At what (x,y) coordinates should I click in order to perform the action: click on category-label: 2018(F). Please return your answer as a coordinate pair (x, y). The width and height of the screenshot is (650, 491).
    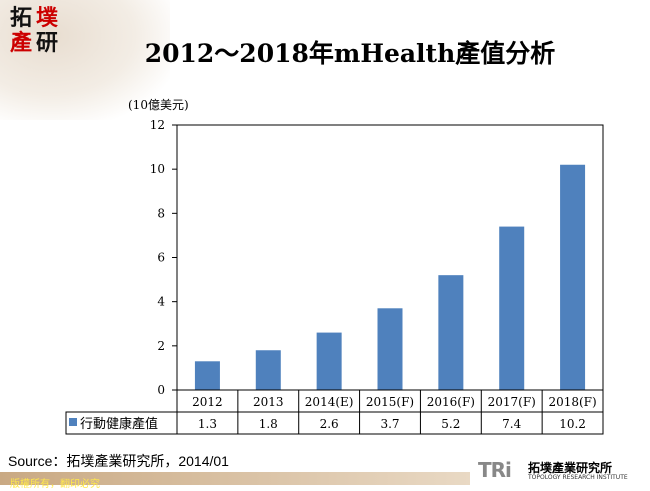
    Looking at the image, I should click on (572, 402).